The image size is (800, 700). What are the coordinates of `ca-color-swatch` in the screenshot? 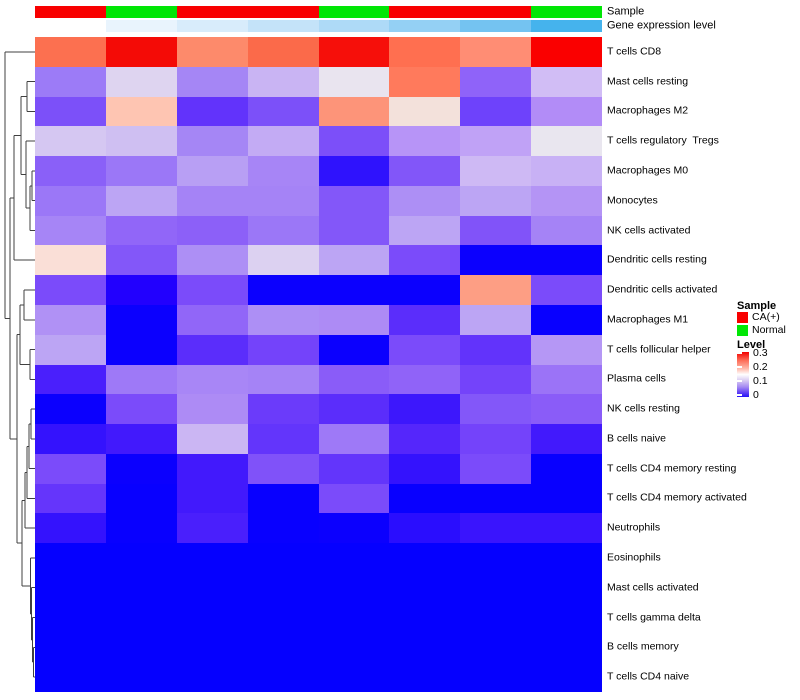 It's located at (742, 317).